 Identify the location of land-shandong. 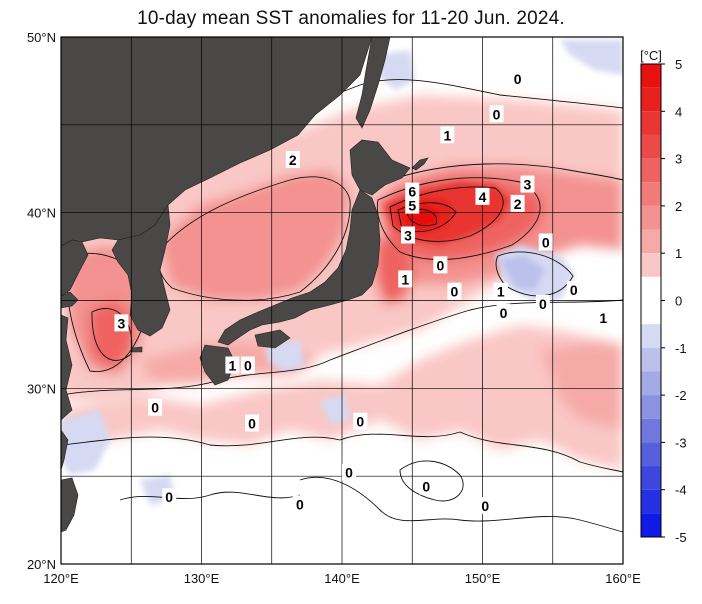
(70, 300).